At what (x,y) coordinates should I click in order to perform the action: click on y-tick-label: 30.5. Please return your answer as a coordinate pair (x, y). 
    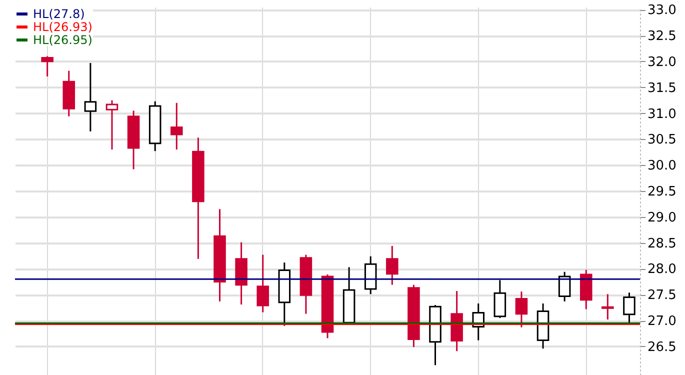
    Looking at the image, I should click on (662, 140).